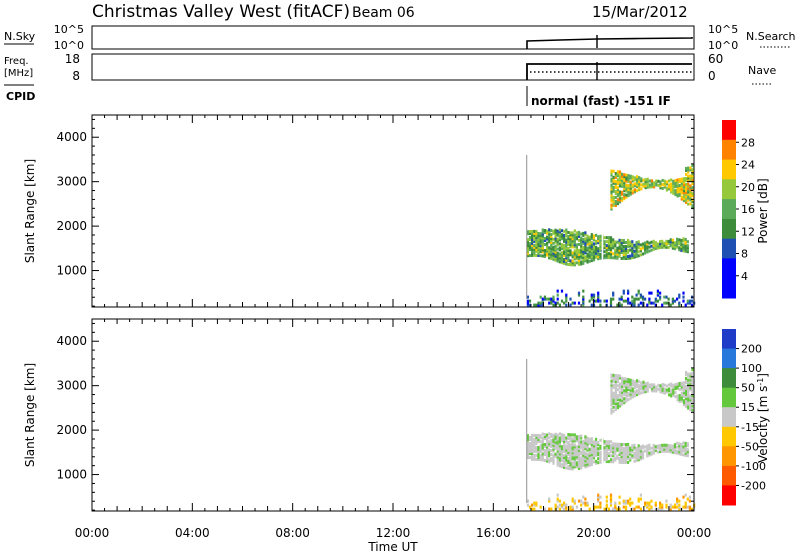  Describe the element at coordinates (729, 229) in the screenshot. I see `colorbar-segment` at that location.